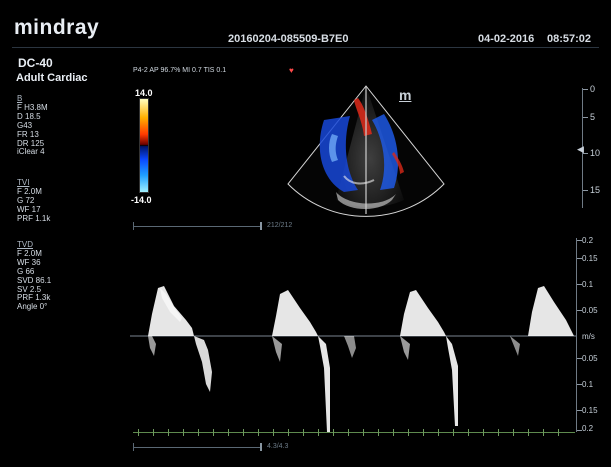 Image resolution: width=611 pixels, height=467 pixels. Describe the element at coordinates (141, 200) in the screenshot. I see `color-bar-min: -14.0` at that location.